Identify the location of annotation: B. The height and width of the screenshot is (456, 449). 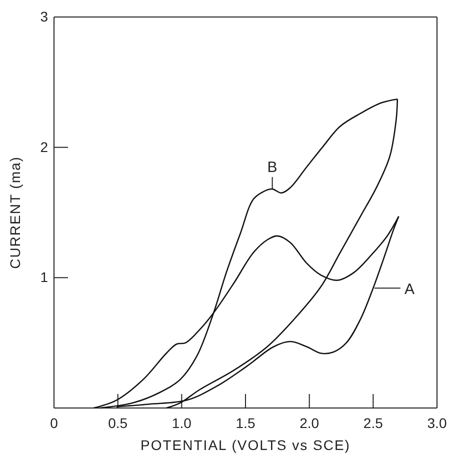
(272, 167).